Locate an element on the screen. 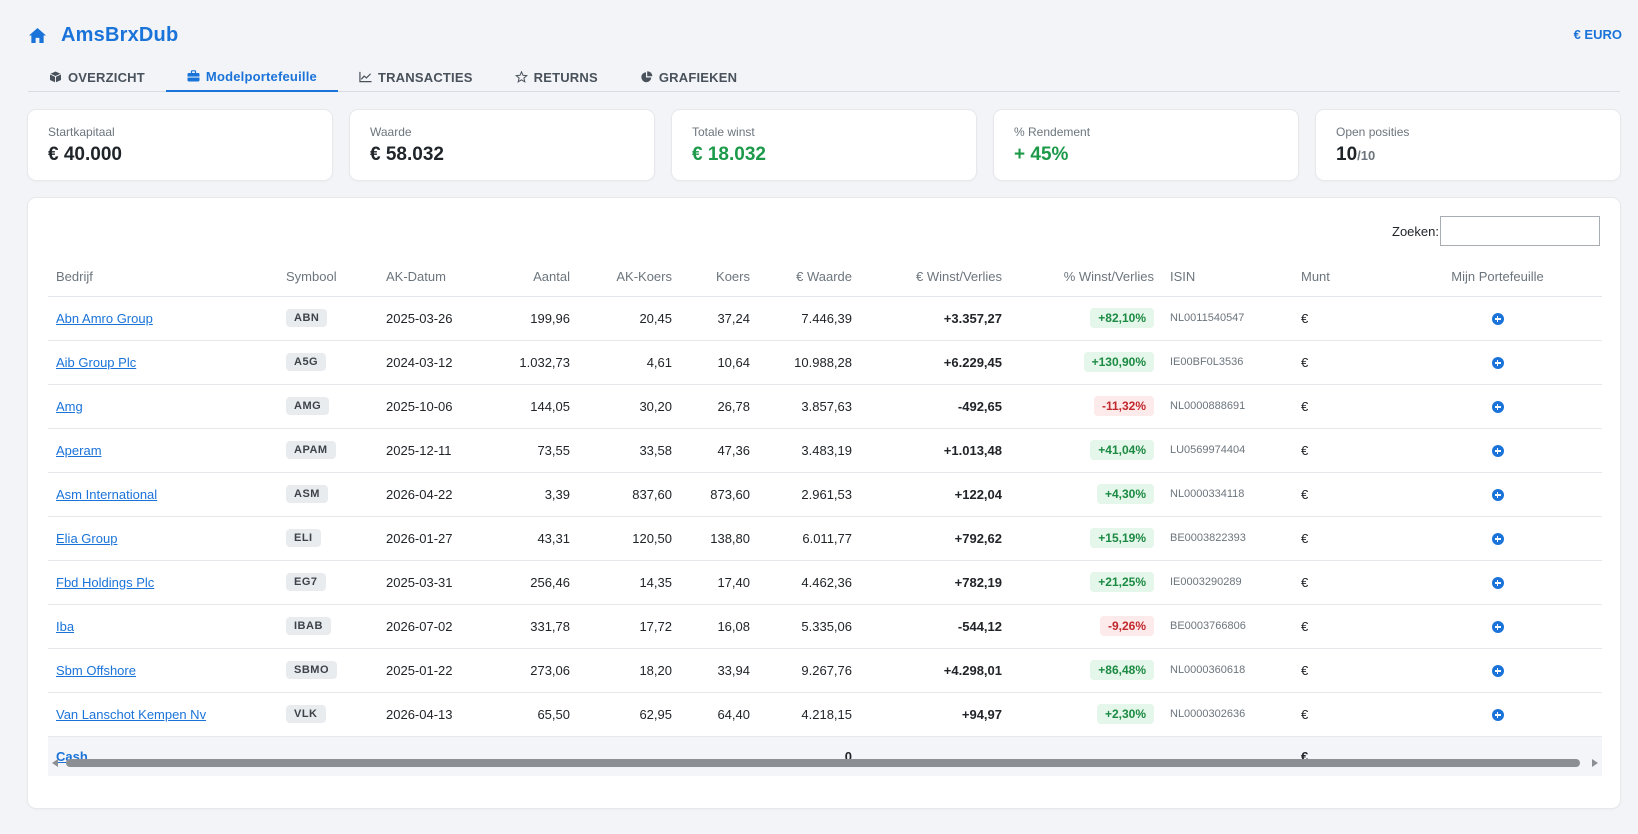 This screenshot has width=1638, height=834. date-cell: 2024-03-12 is located at coordinates (433, 362).